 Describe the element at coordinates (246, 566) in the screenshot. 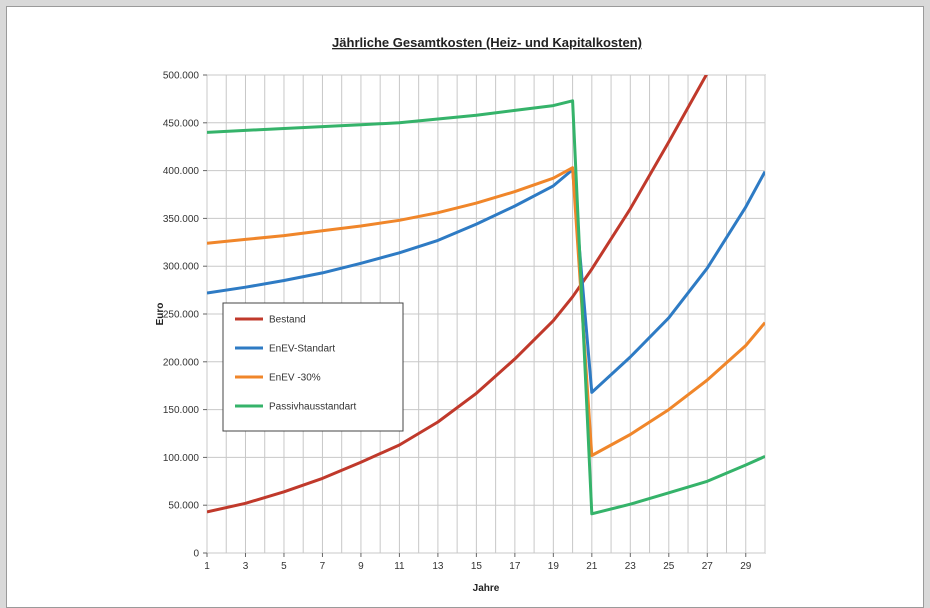

I see `x-tick-label: 3` at that location.